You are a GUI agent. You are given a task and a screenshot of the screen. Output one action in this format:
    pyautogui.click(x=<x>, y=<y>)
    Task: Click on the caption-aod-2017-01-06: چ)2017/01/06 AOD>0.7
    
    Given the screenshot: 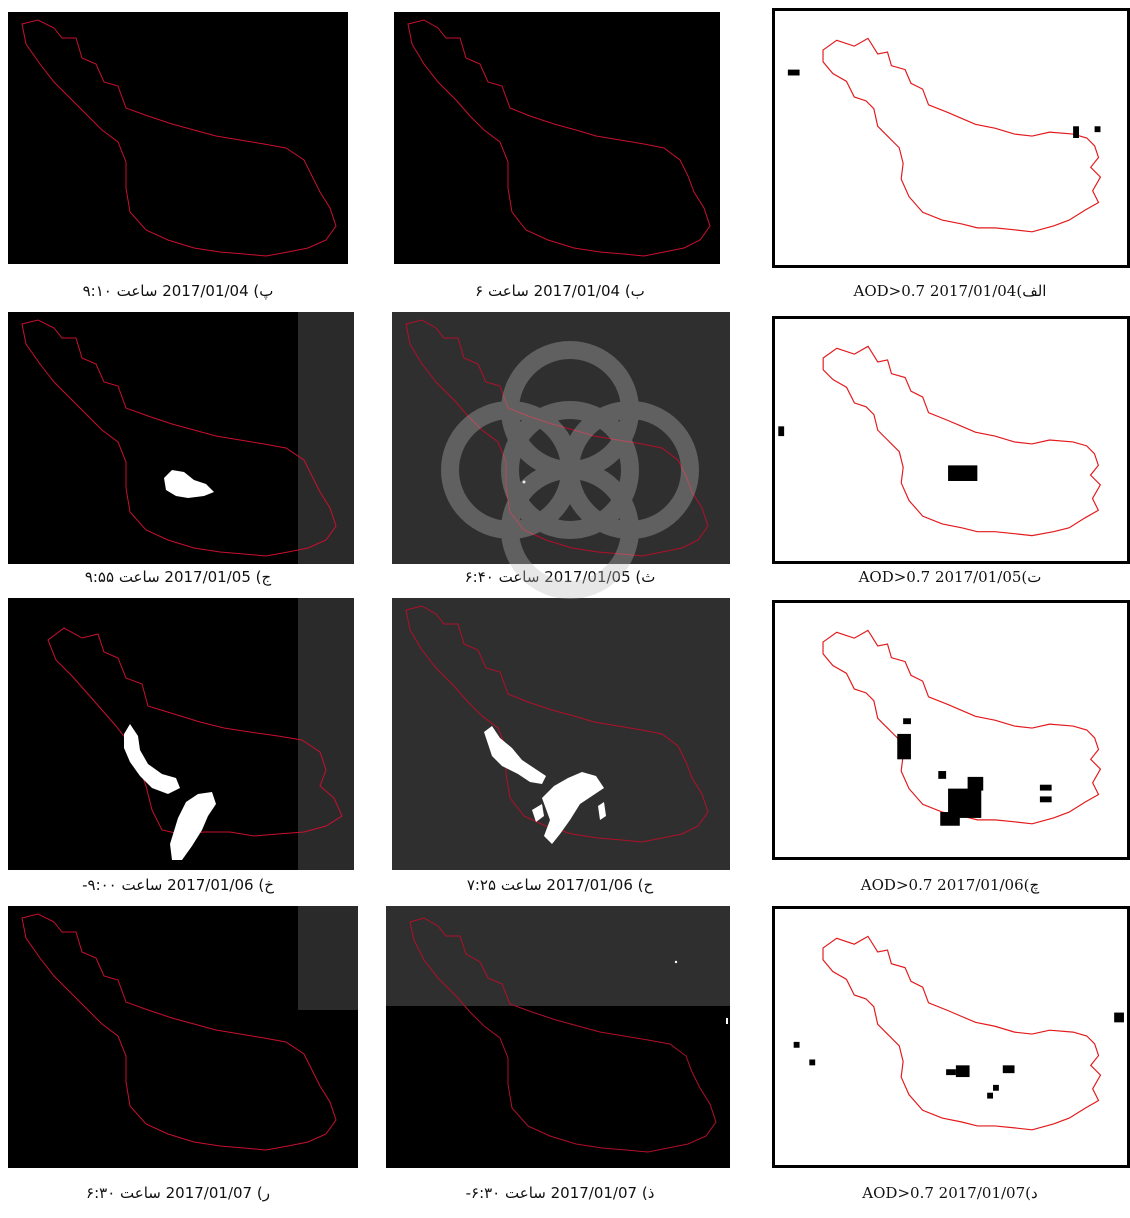 What is the action you would take?
    pyautogui.click(x=950, y=885)
    